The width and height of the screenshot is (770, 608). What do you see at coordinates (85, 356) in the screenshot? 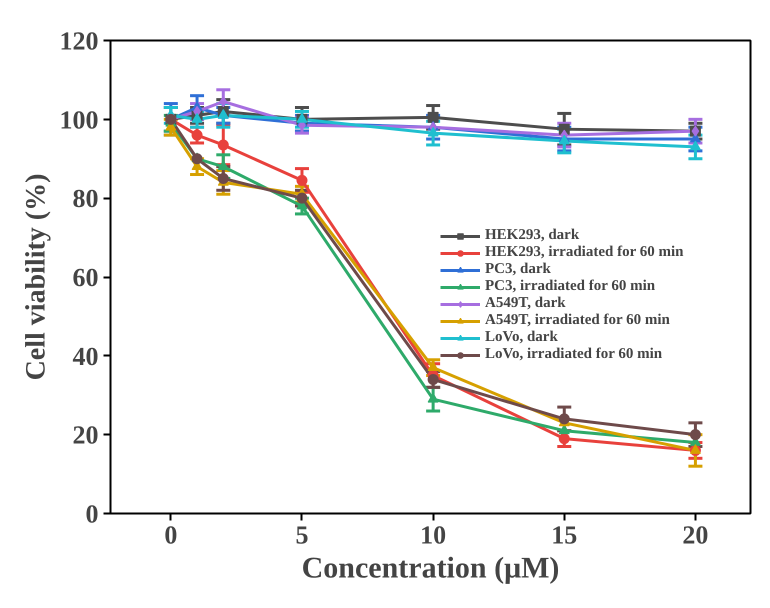
I see `y-tick-label: 40` at bounding box center [85, 356].